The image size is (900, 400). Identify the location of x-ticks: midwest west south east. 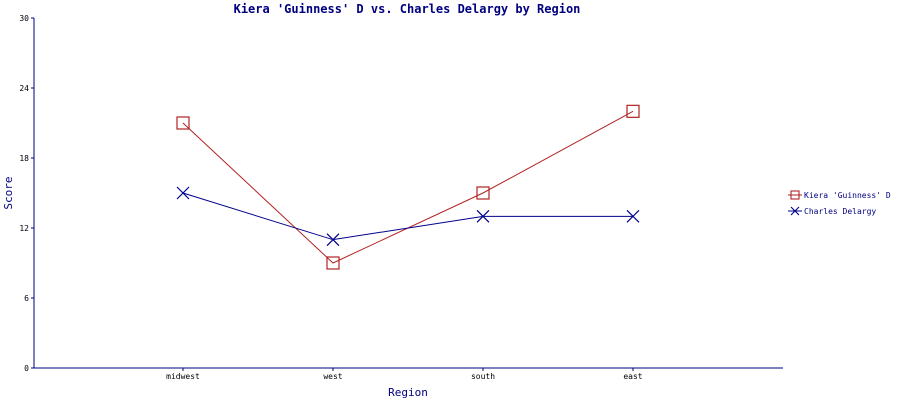
(404, 374).